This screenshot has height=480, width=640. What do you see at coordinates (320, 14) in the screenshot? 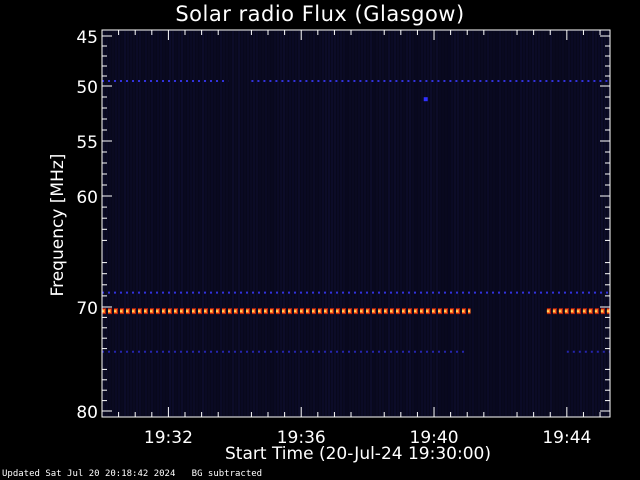
I see `chart-title: Solar radio Flux (Glasgow)` at bounding box center [320, 14].